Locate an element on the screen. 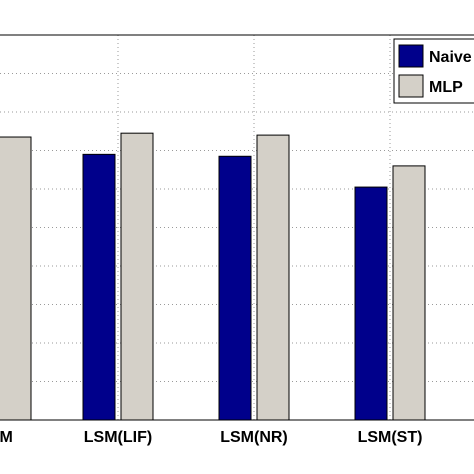  x-tick-label-1: LSM(LIF) is located at coordinates (118, 437).